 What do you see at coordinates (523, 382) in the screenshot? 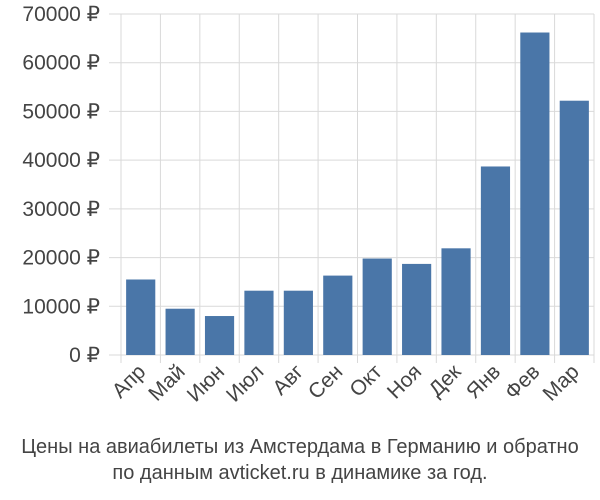
I see `x-tick-label: Фев` at bounding box center [523, 382].